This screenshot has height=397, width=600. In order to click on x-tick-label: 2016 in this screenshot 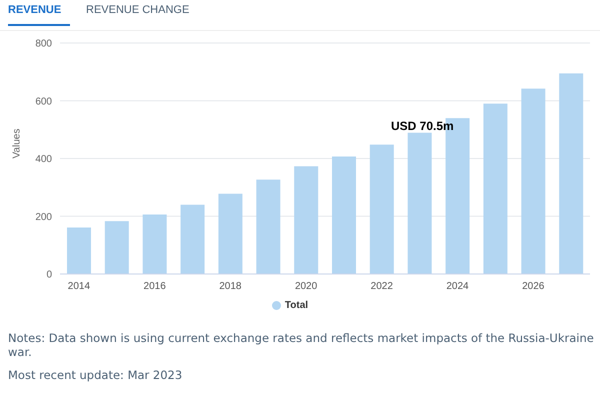, I will do `click(155, 286)`.